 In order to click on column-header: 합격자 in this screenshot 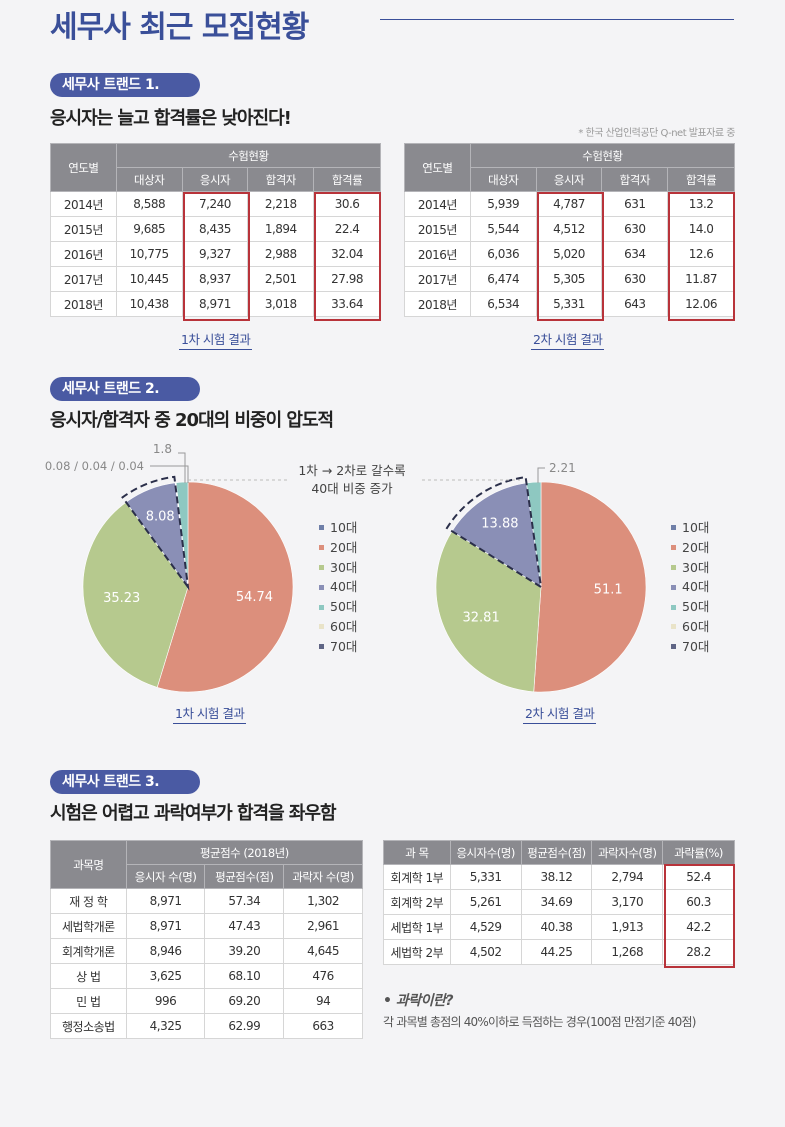, I will do `click(281, 179)`.